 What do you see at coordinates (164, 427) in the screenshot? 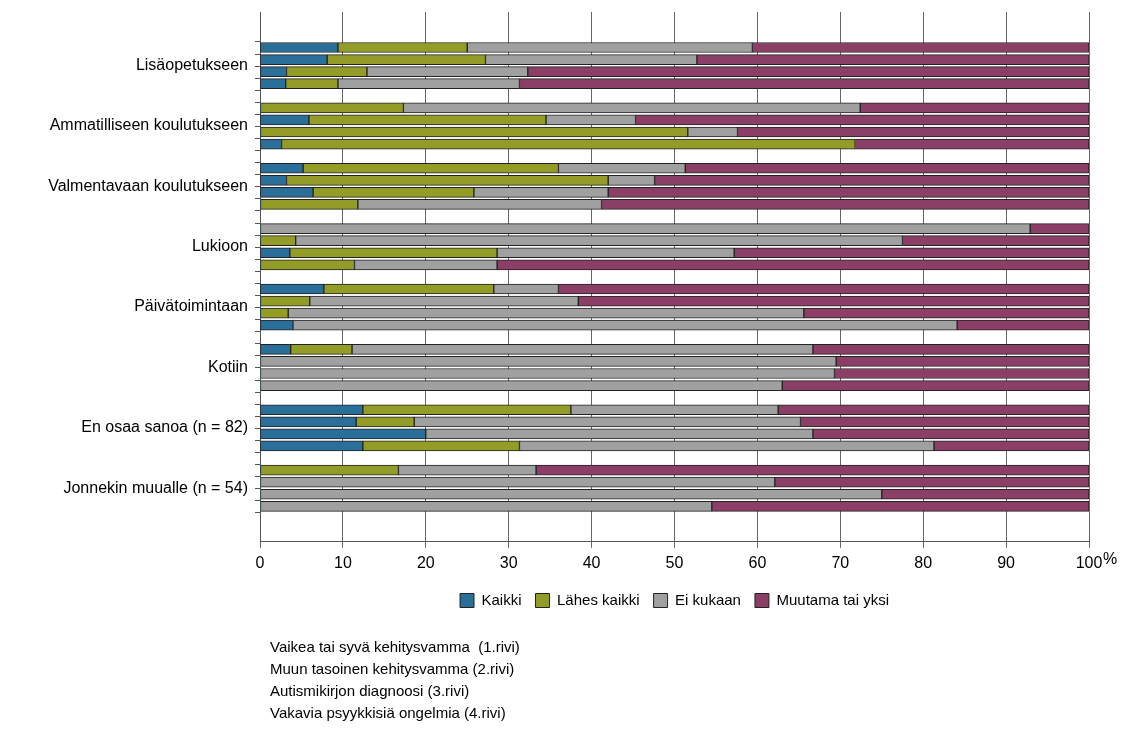
I see `y-tick-label: En osaa sanoa (n = 82)` at bounding box center [164, 427].